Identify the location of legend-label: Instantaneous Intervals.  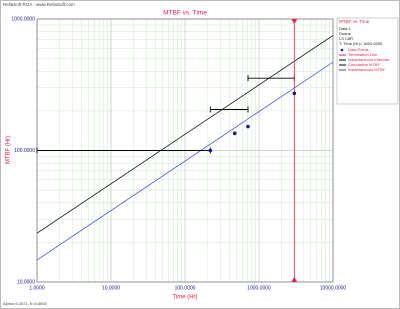
(368, 59).